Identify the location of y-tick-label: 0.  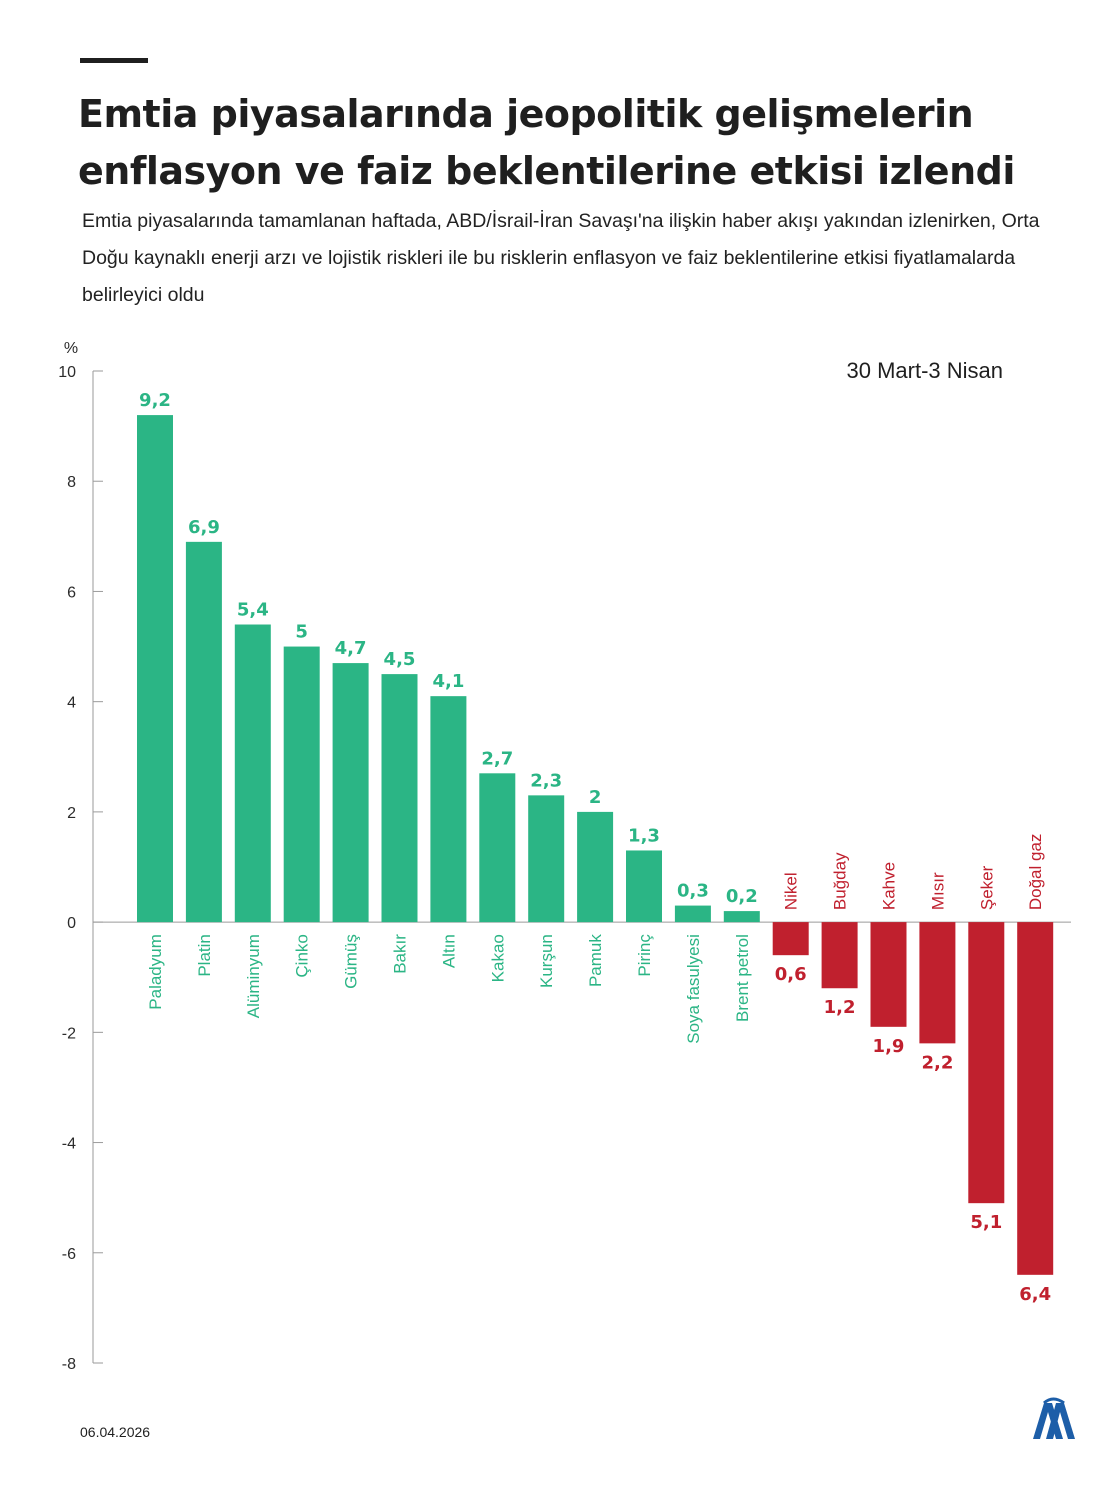
(71, 923).